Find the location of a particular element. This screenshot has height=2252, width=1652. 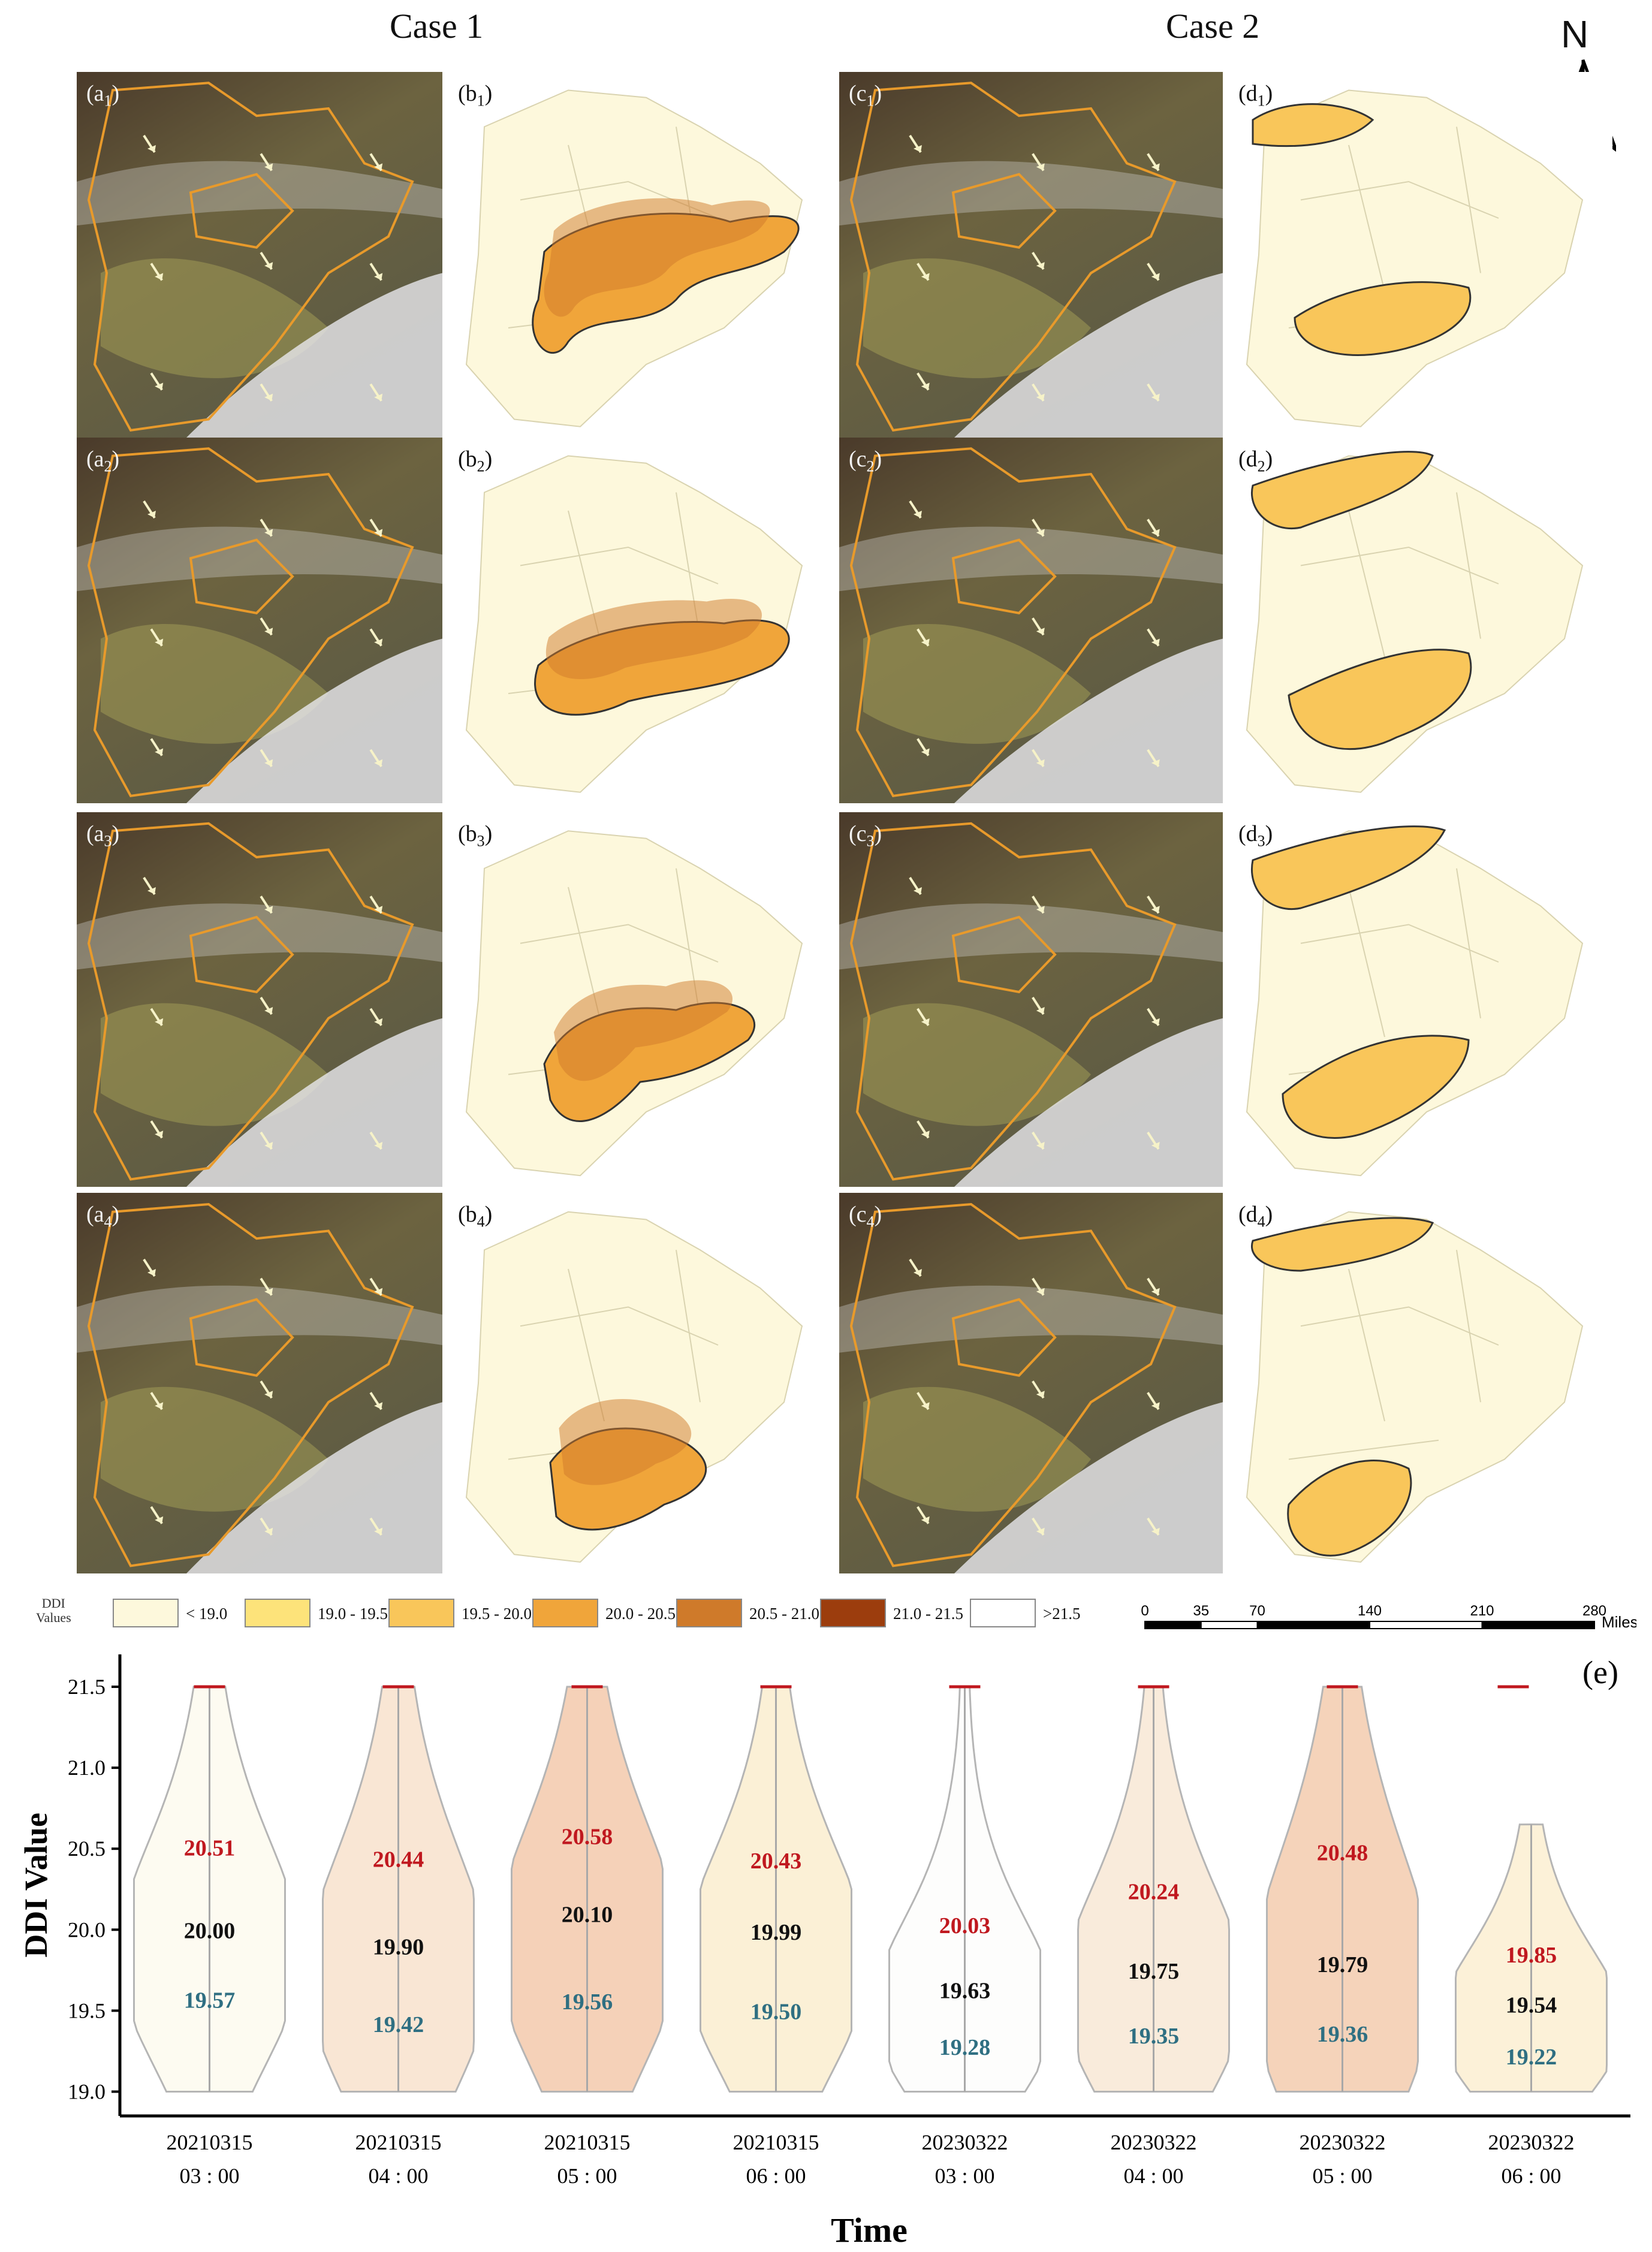

scale-tick-label: 280 is located at coordinates (1594, 1611).